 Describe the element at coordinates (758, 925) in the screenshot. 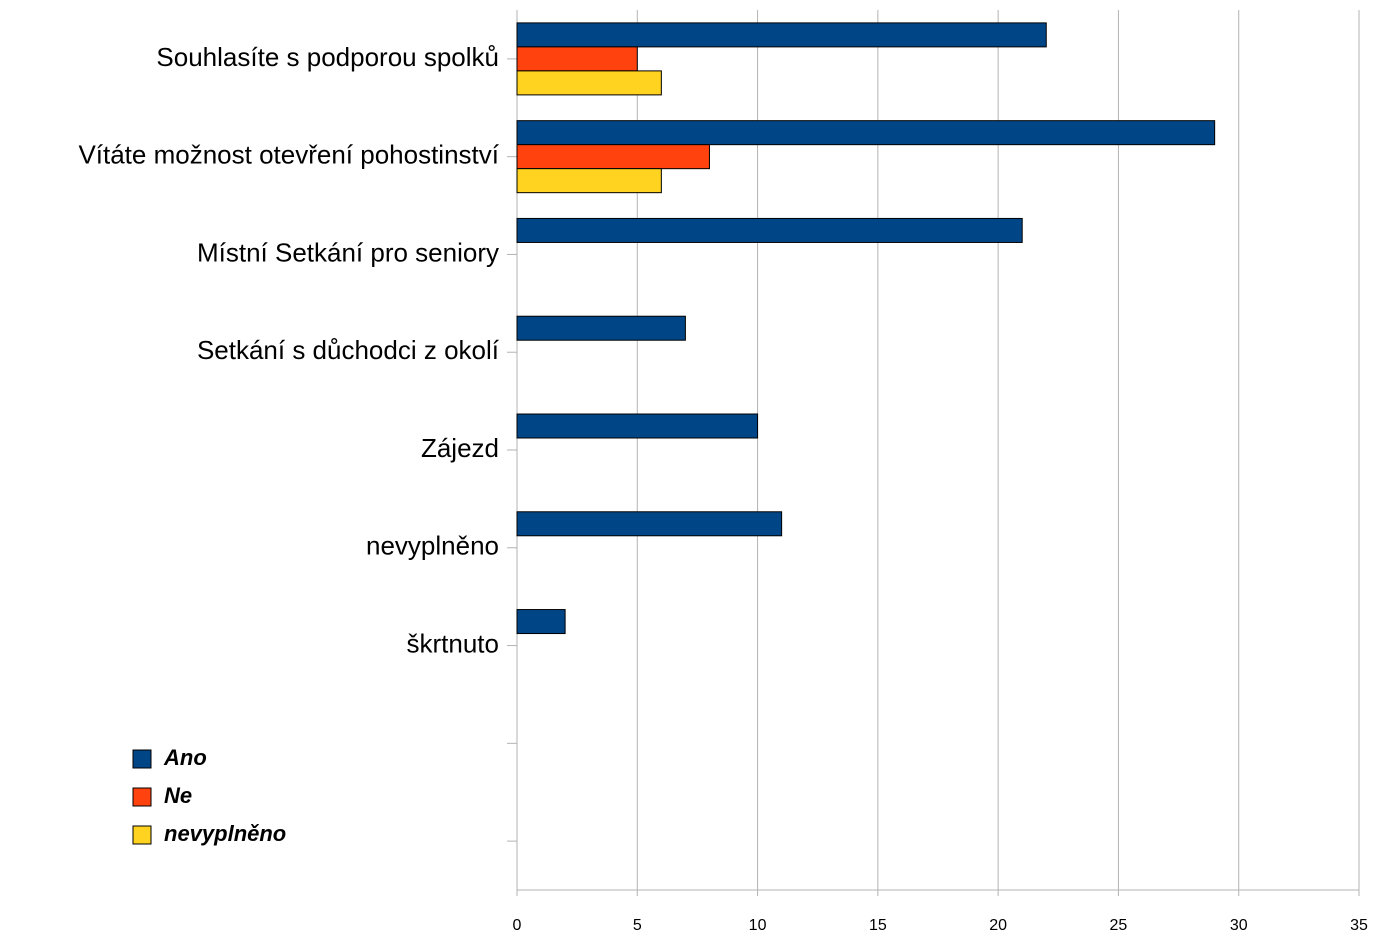

I see `x-tick-label: 10` at that location.